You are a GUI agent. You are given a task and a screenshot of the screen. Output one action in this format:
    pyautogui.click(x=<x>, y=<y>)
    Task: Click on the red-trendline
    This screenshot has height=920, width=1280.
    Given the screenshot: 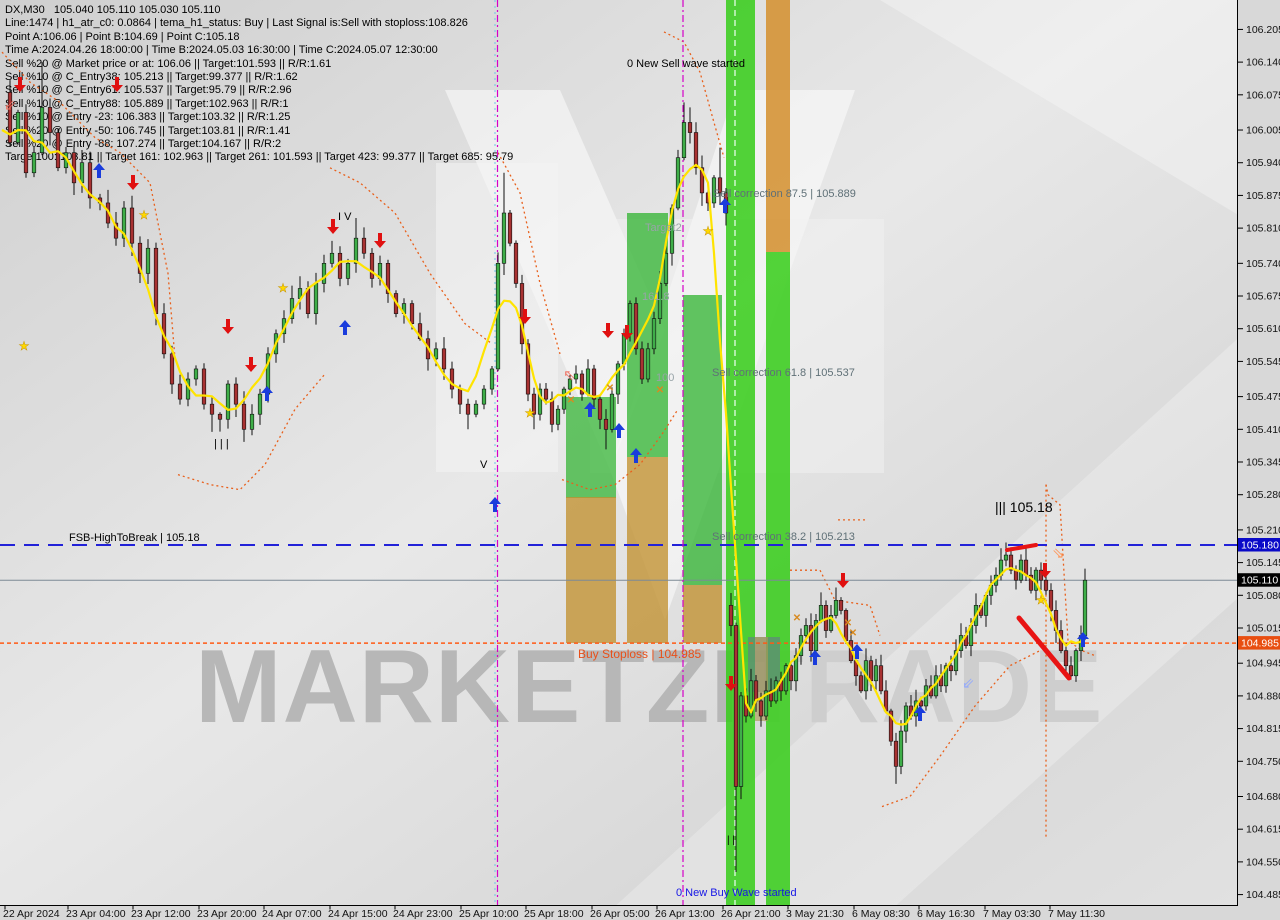 What is the action you would take?
    pyautogui.click(x=1044, y=648)
    